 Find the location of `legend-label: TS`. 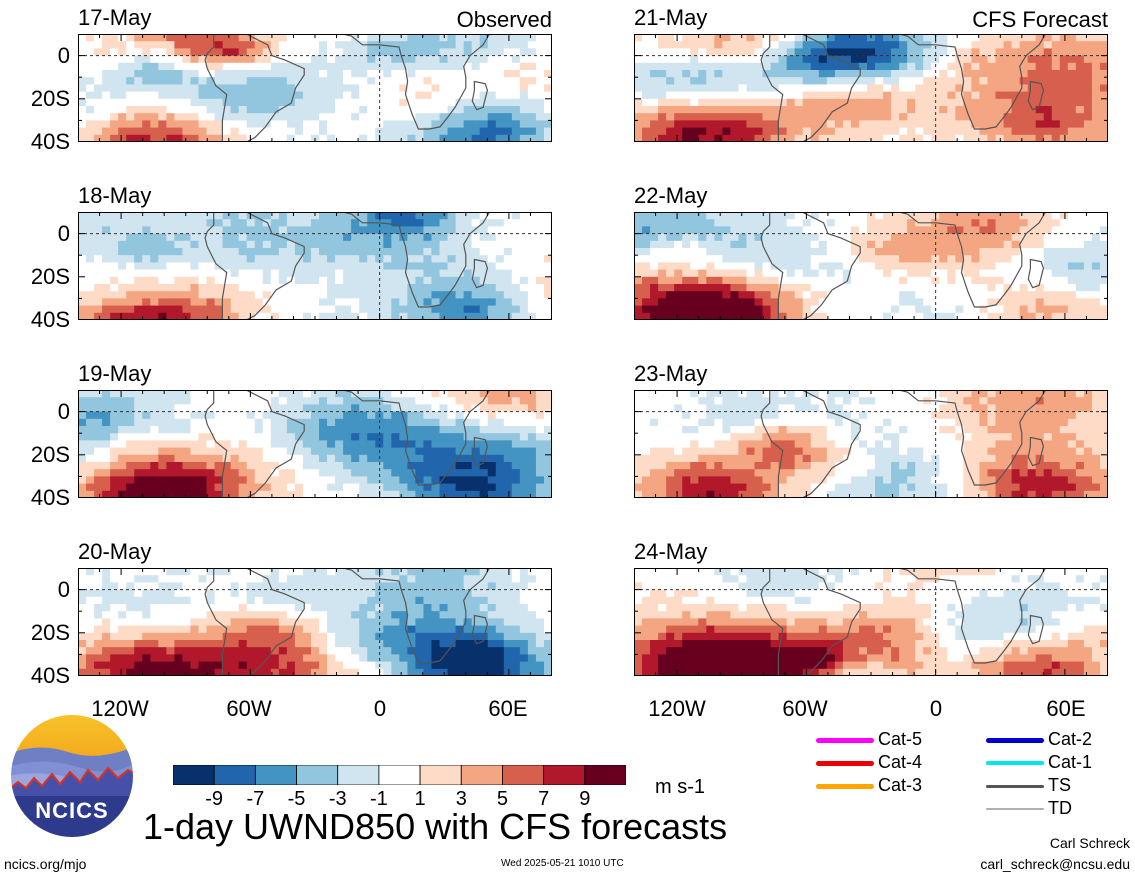

legend-label: TS is located at coordinates (1060, 785).